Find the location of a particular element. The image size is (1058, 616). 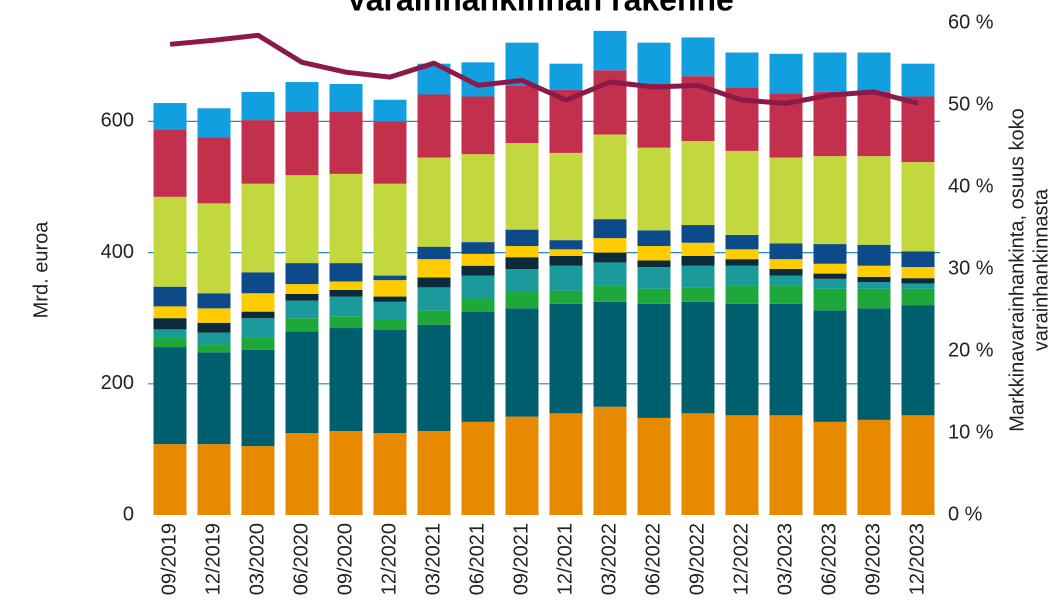

x-tick-label: 06/2020 is located at coordinates (301, 559).